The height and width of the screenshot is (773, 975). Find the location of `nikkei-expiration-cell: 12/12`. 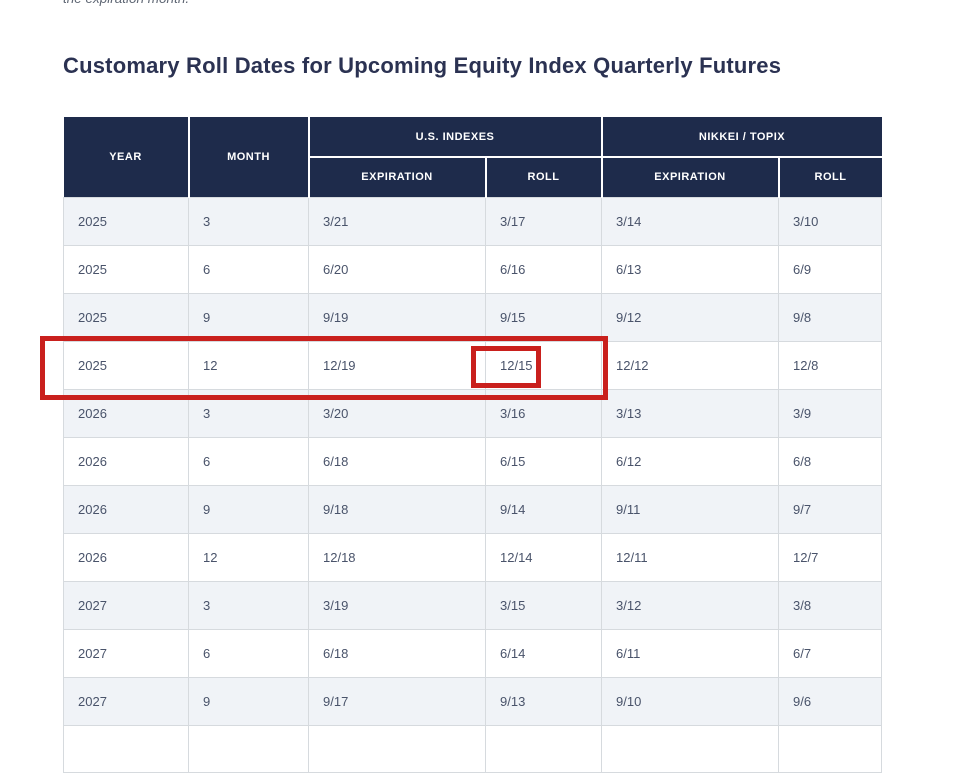

nikkei-expiration-cell: 12/12 is located at coordinates (690, 365).